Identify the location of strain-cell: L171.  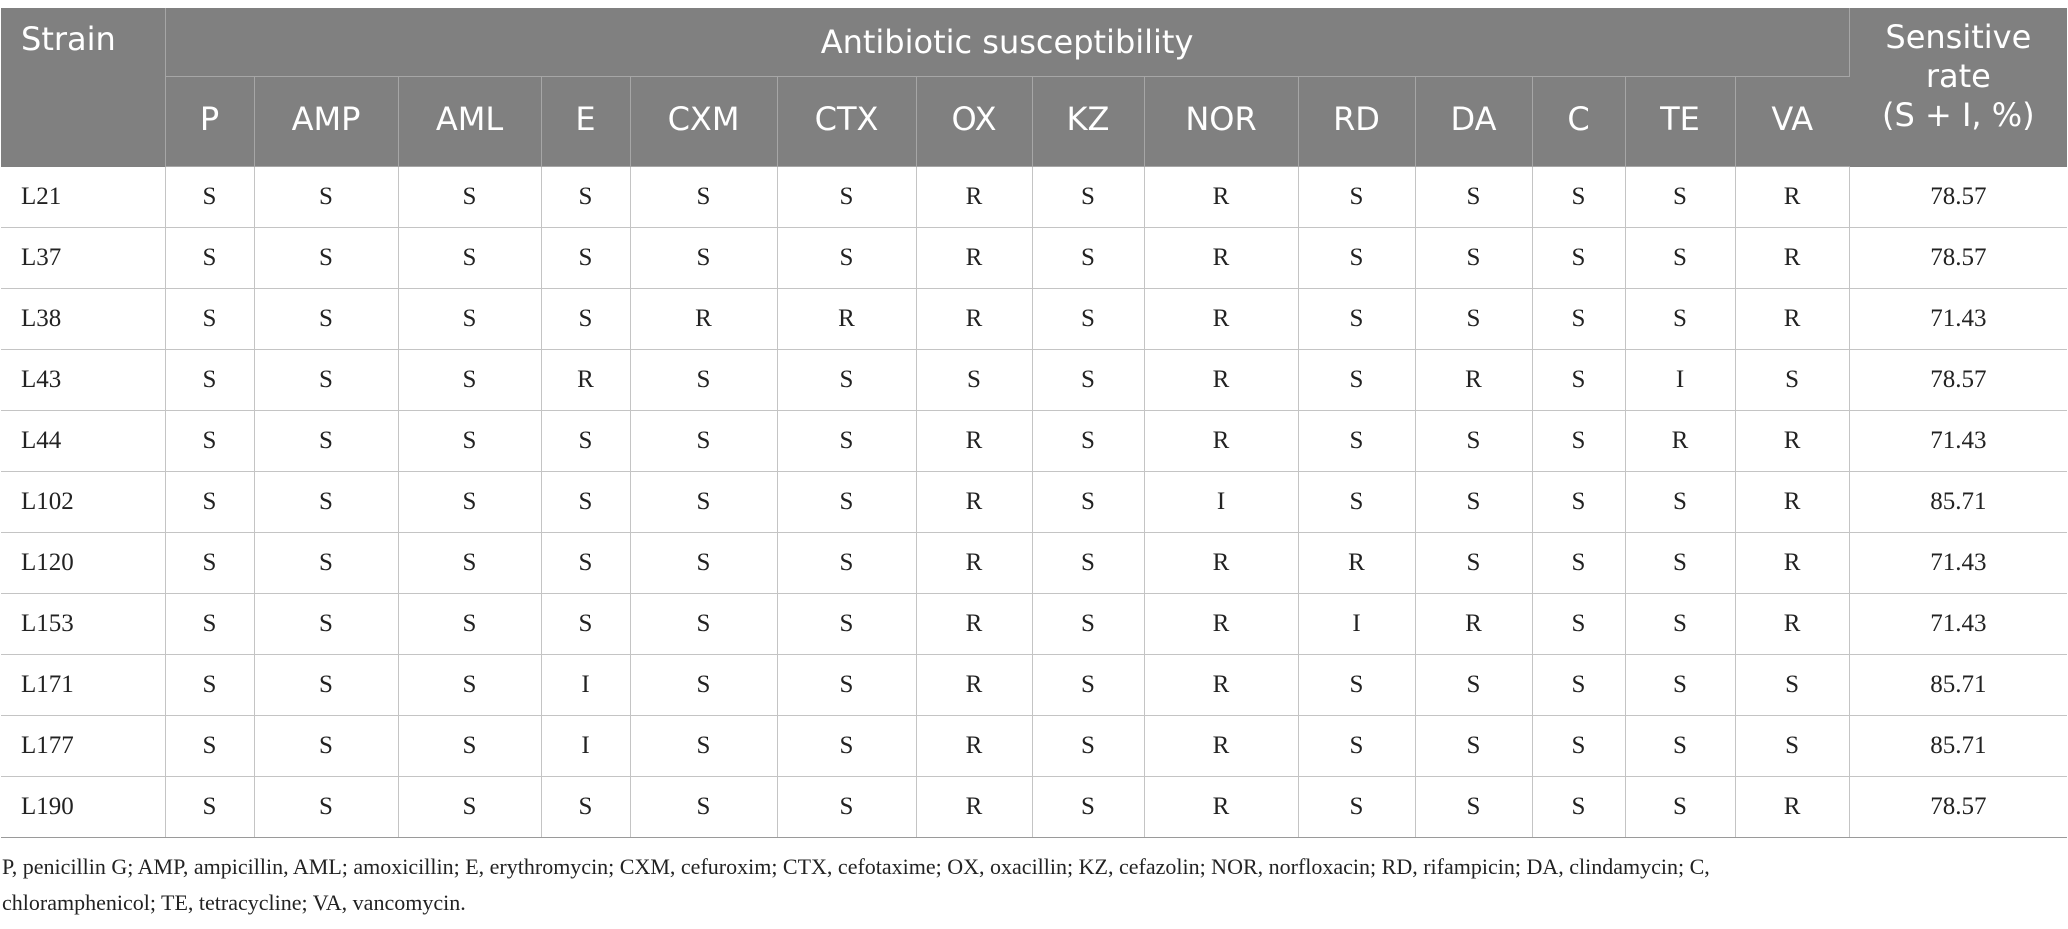
(83, 685).